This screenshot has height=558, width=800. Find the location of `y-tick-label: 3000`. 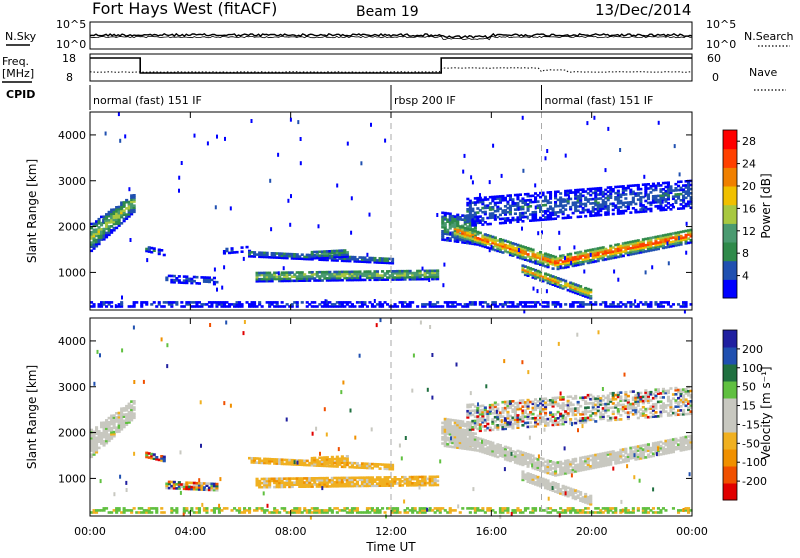

y-tick-label: 3000 is located at coordinates (72, 181).